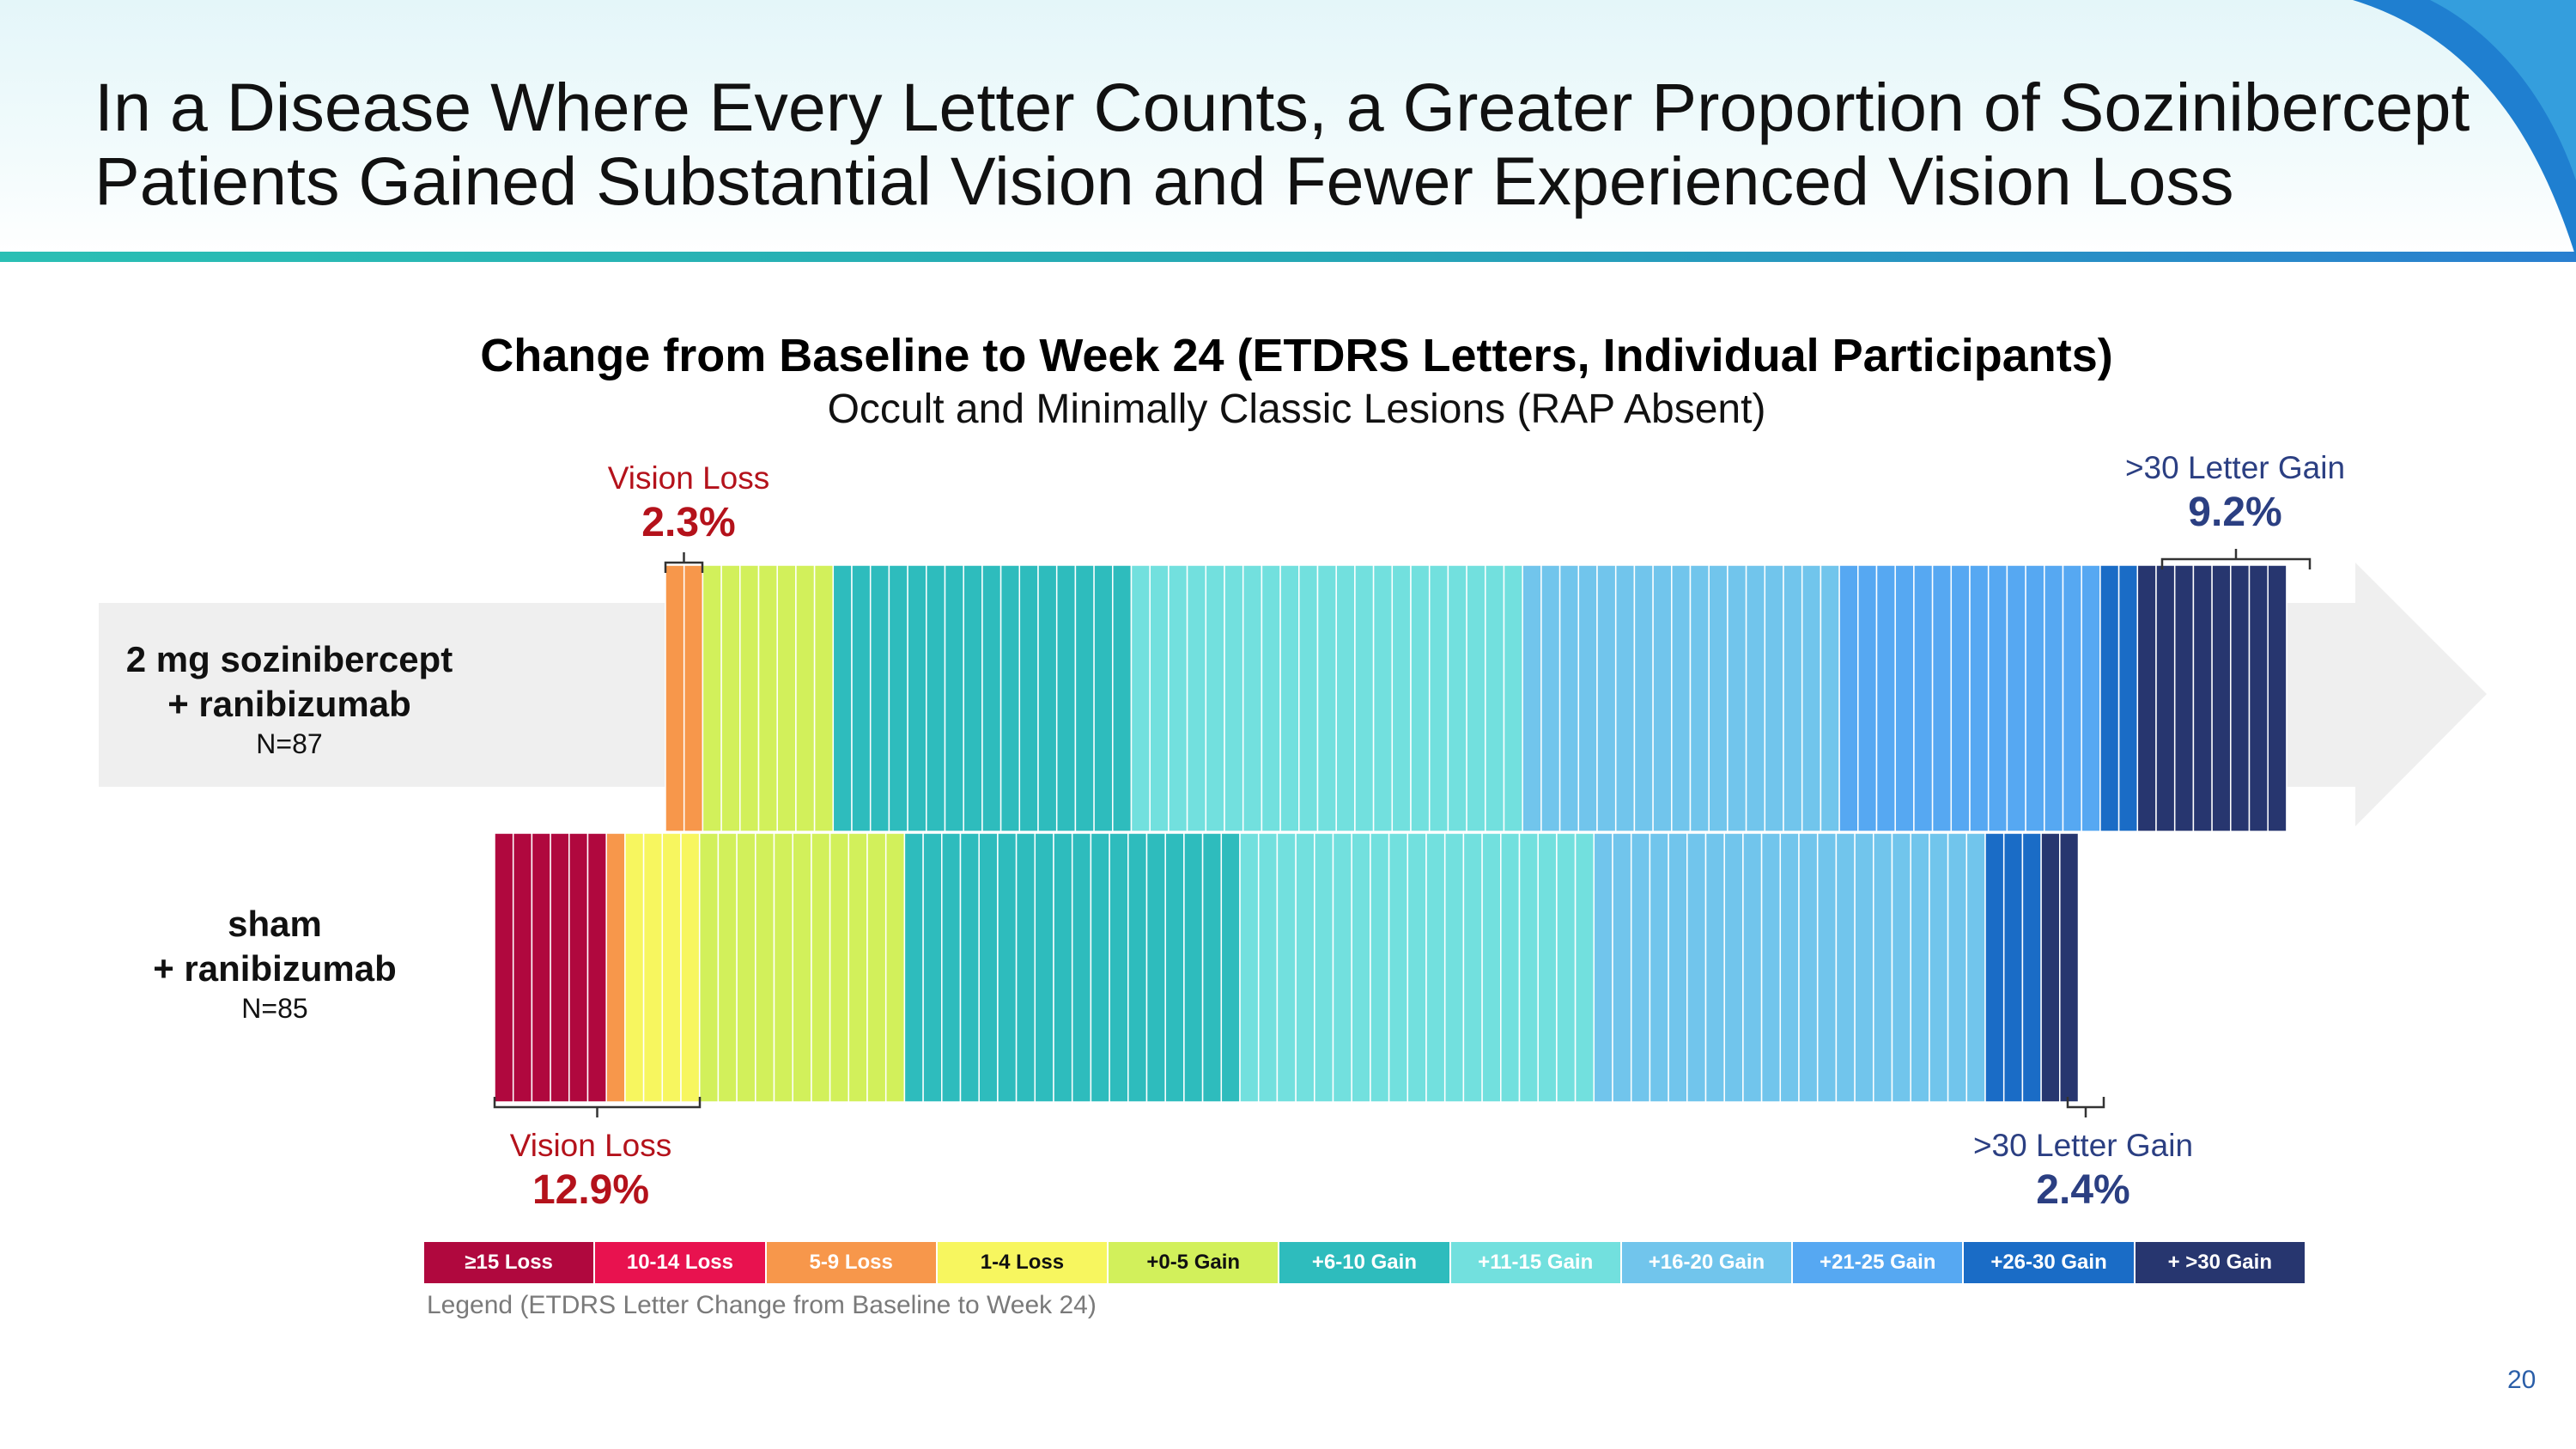 The height and width of the screenshot is (1449, 2576). Describe the element at coordinates (290, 743) in the screenshot. I see `row-label-n: N=87` at that location.